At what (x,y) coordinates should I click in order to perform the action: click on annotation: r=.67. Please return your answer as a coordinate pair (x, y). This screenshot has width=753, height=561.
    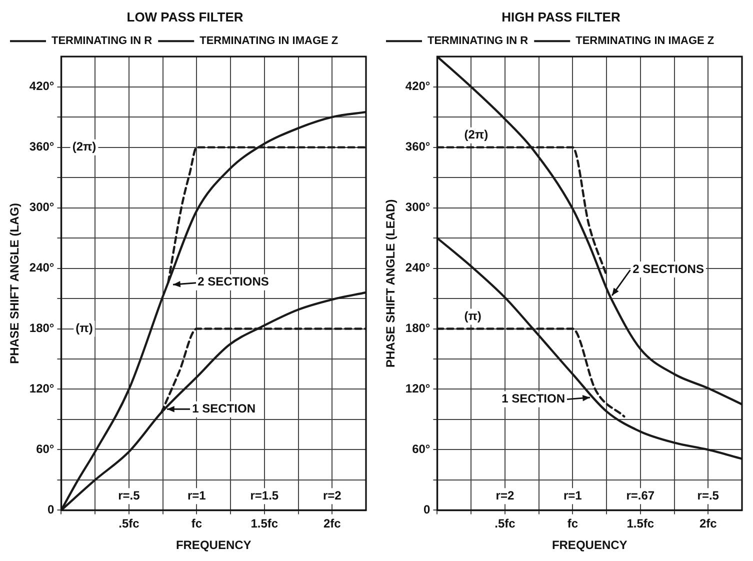
    Looking at the image, I should click on (640, 495).